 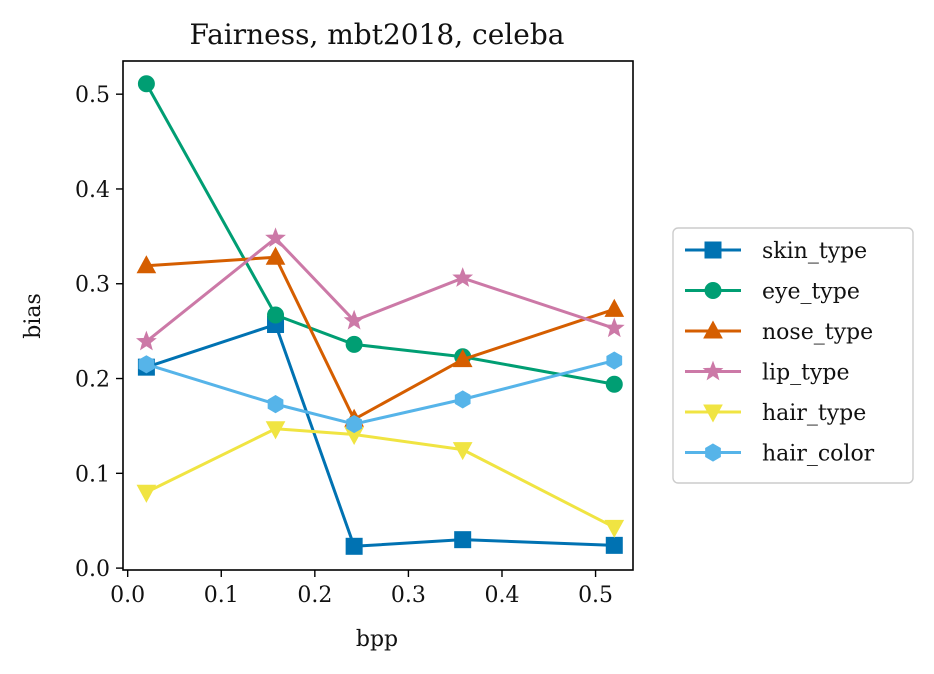 What do you see at coordinates (713, 250) in the screenshot?
I see `legend-marker-skin_type` at bounding box center [713, 250].